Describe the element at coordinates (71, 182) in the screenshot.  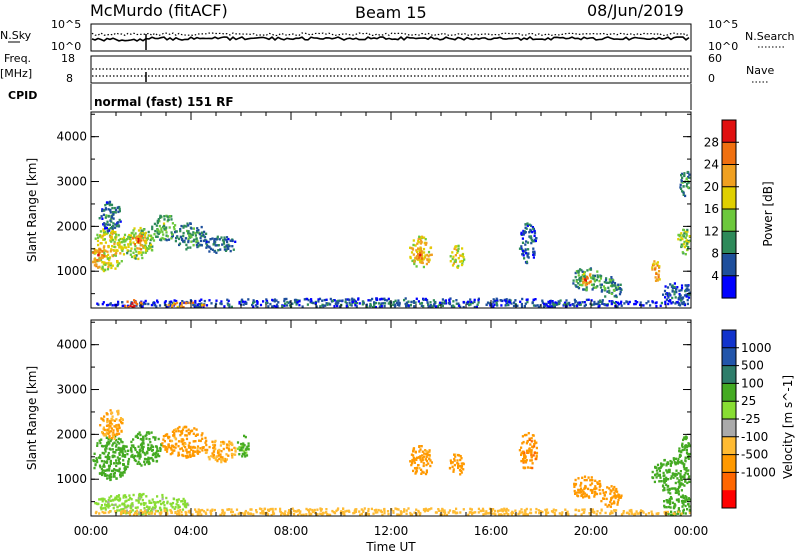
I see `power-y-tick-label: 3000` at that location.